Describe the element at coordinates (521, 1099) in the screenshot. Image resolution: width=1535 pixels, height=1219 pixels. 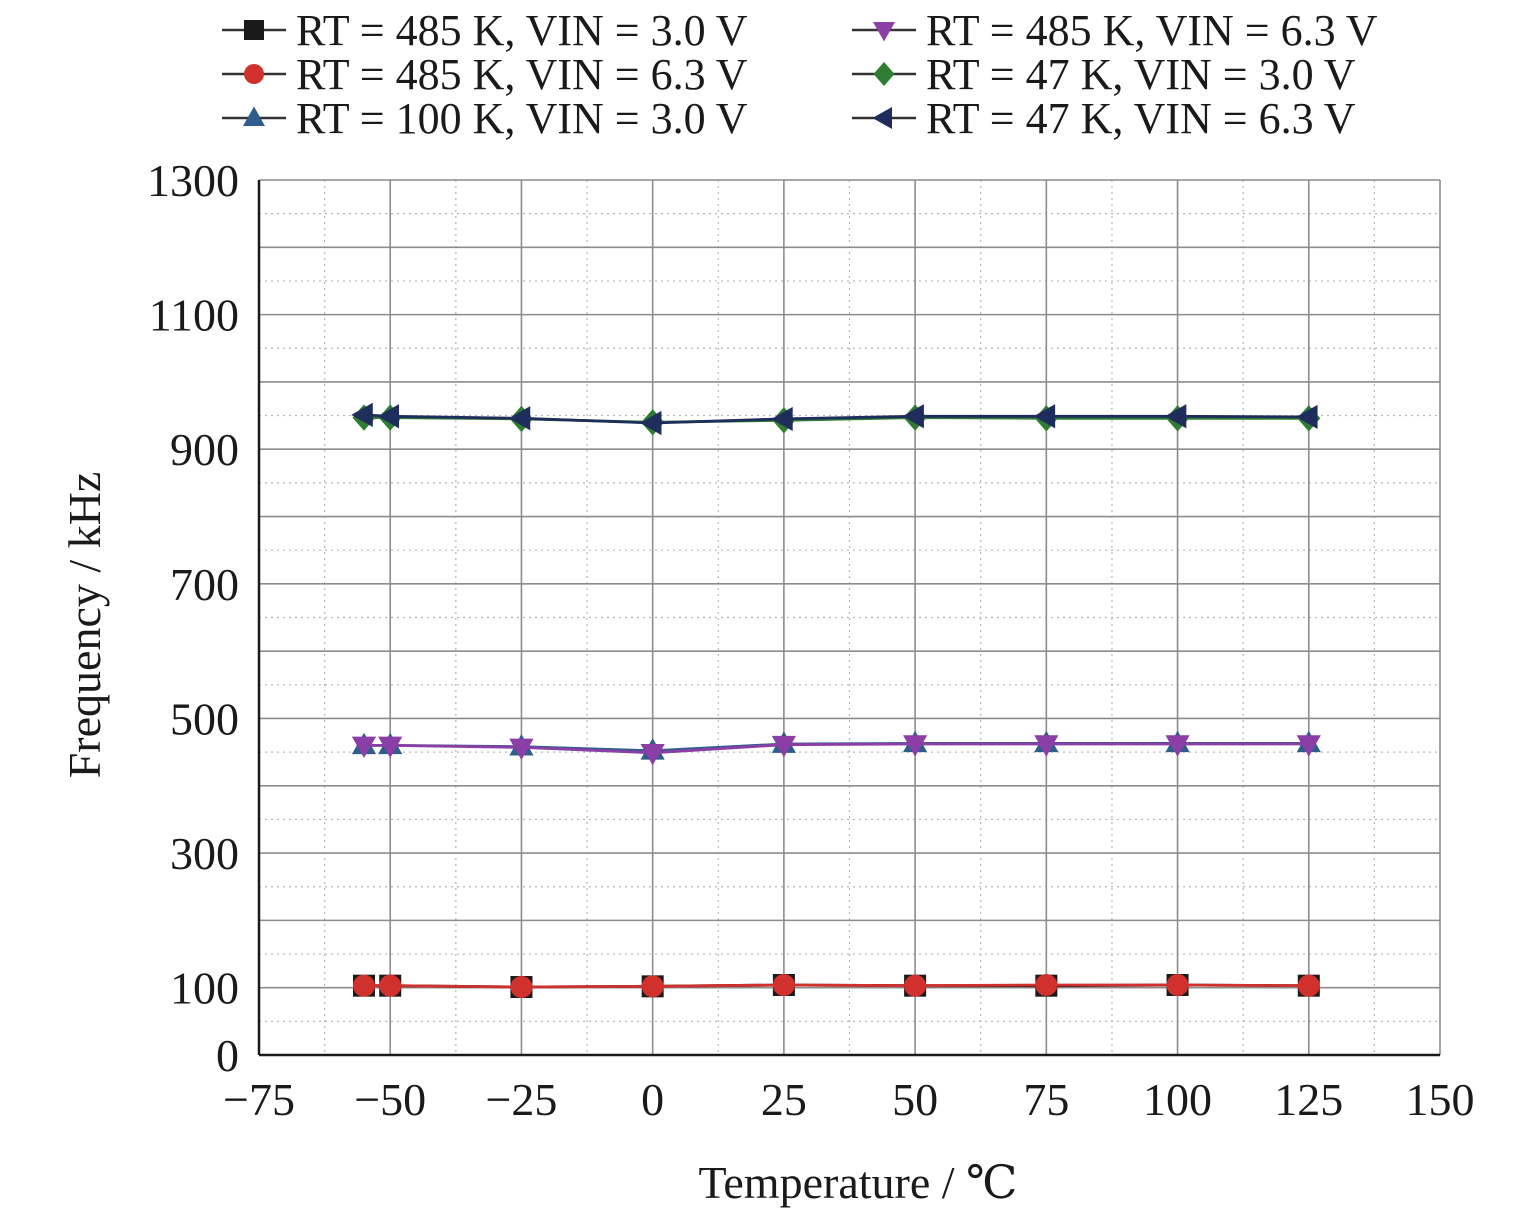
I see `x-tick-label: −25` at that location.